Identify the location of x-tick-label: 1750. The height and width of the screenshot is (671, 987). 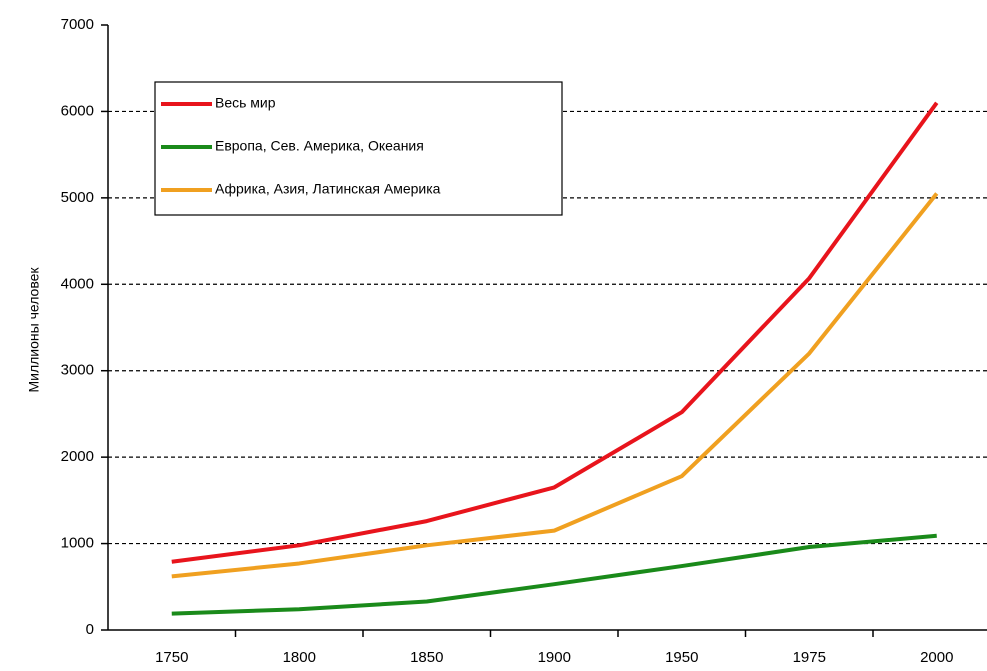
(171, 657).